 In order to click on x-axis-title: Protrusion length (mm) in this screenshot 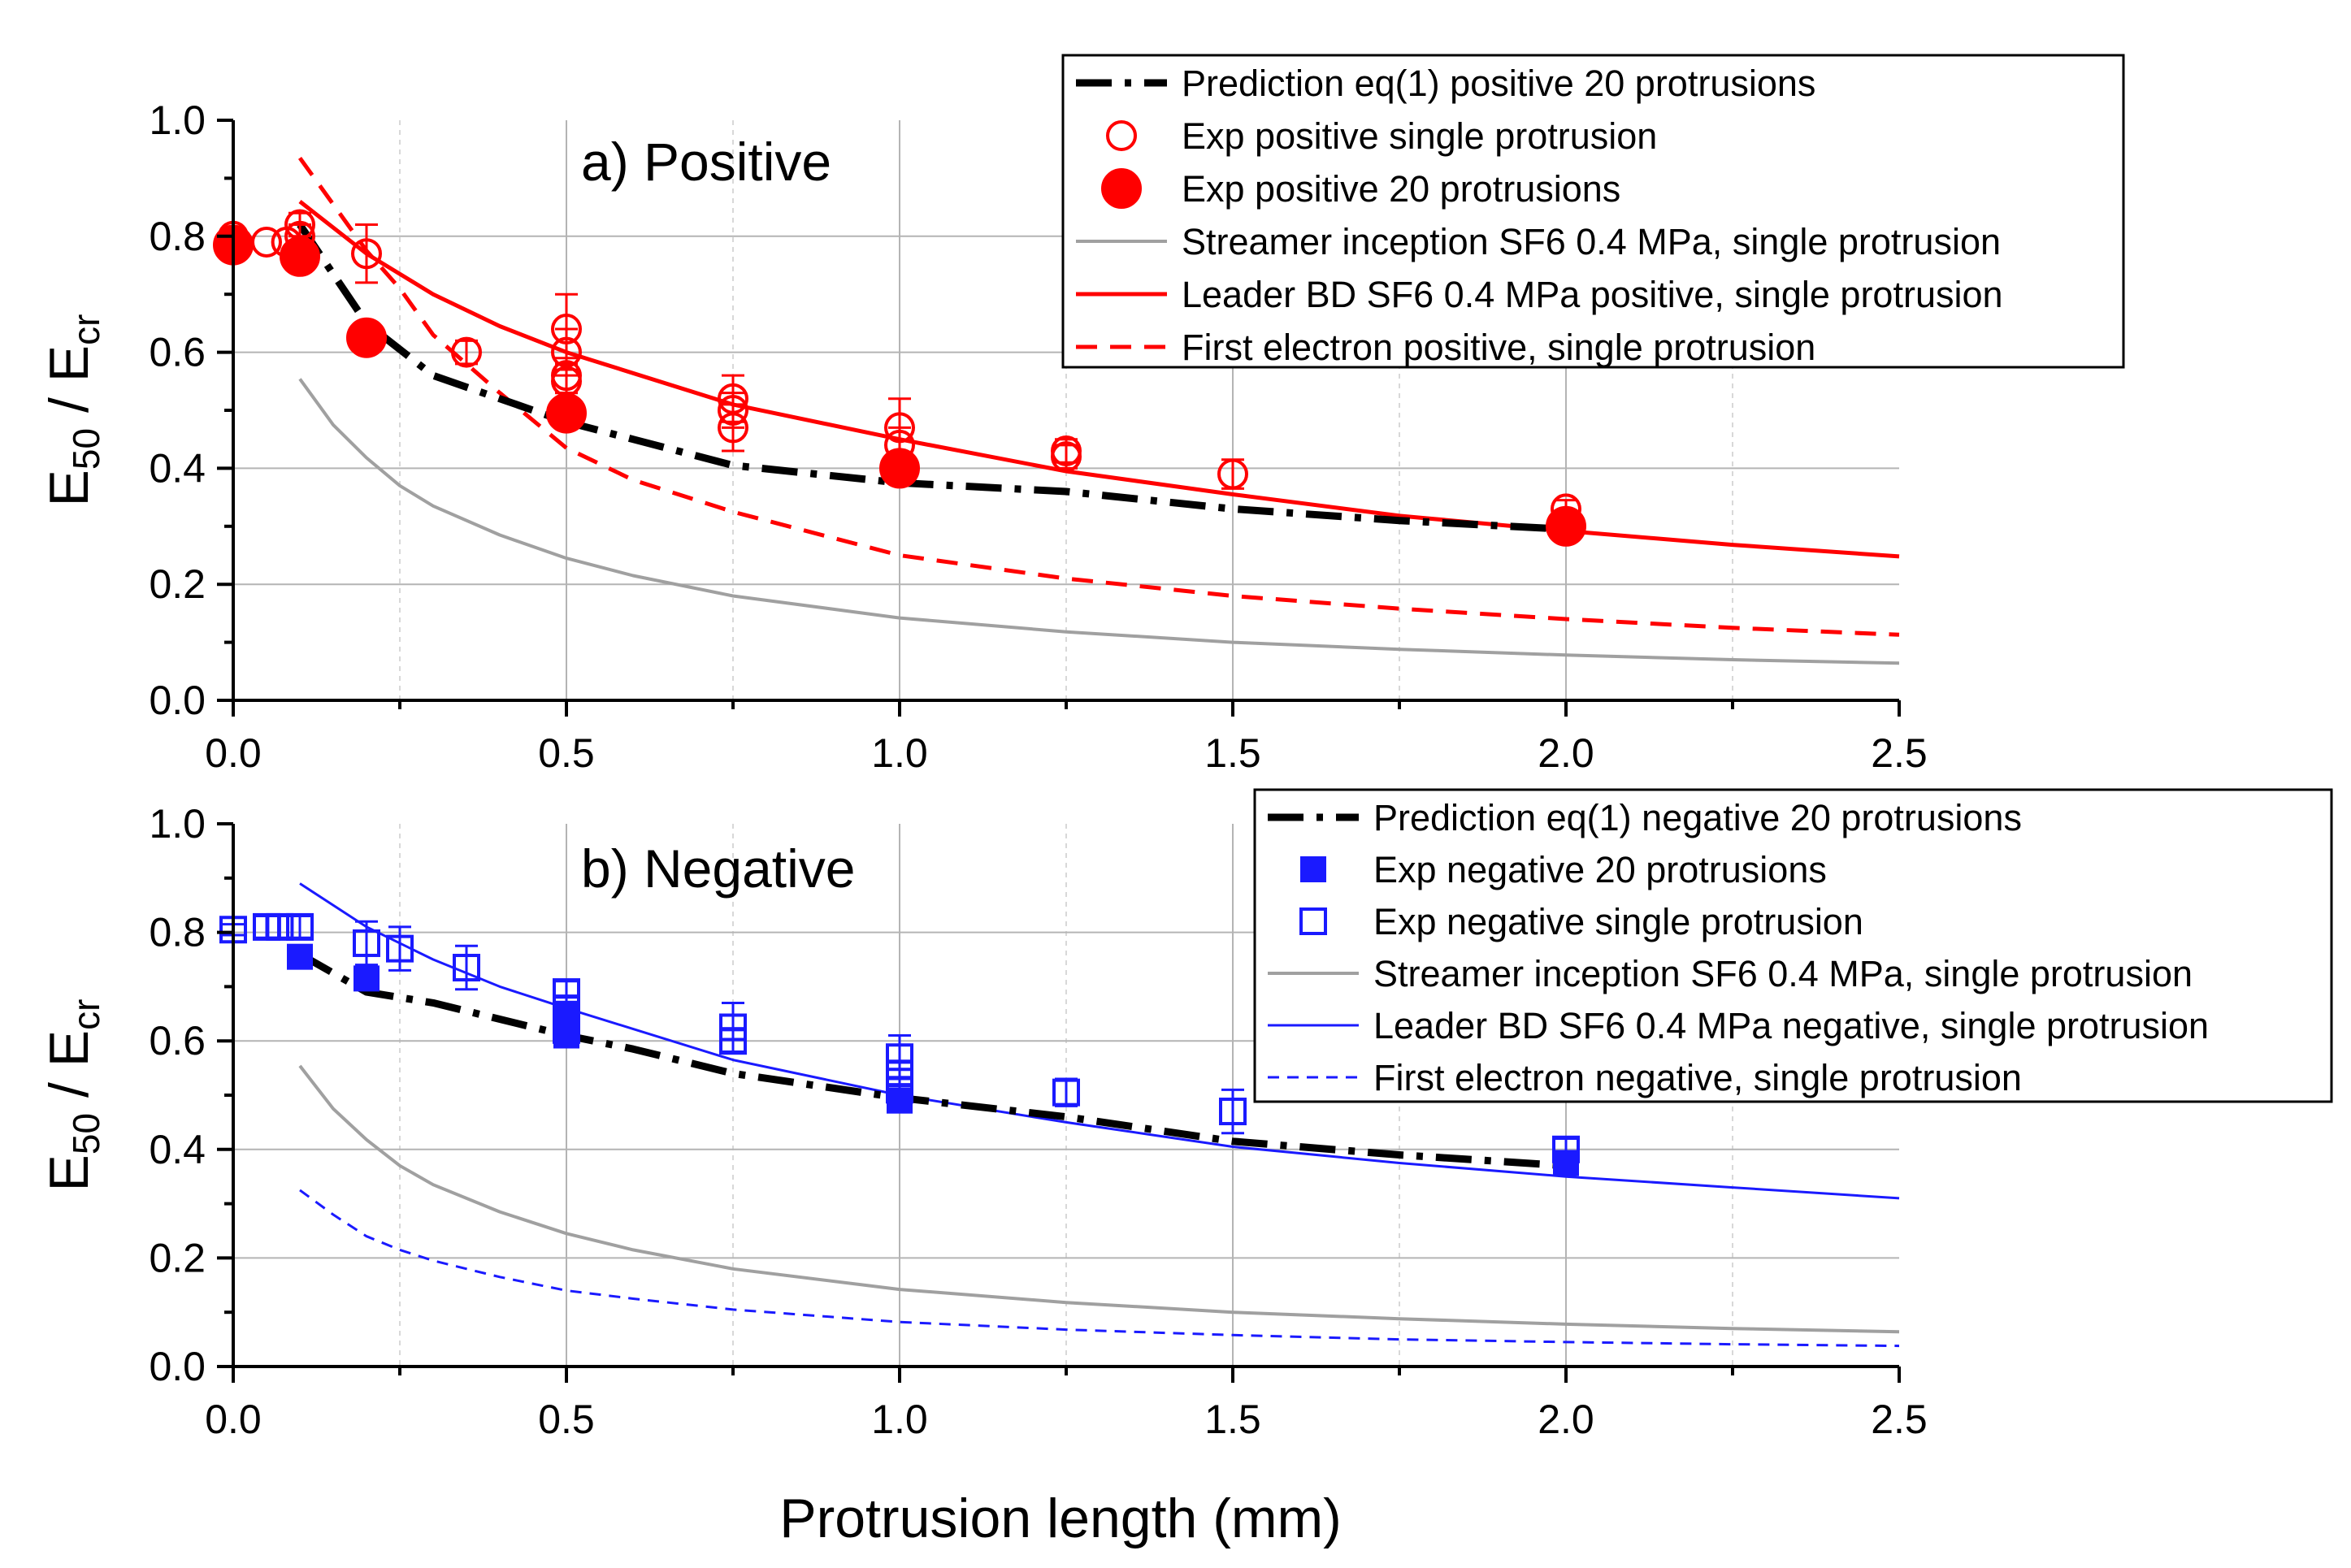, I will do `click(1060, 1518)`.